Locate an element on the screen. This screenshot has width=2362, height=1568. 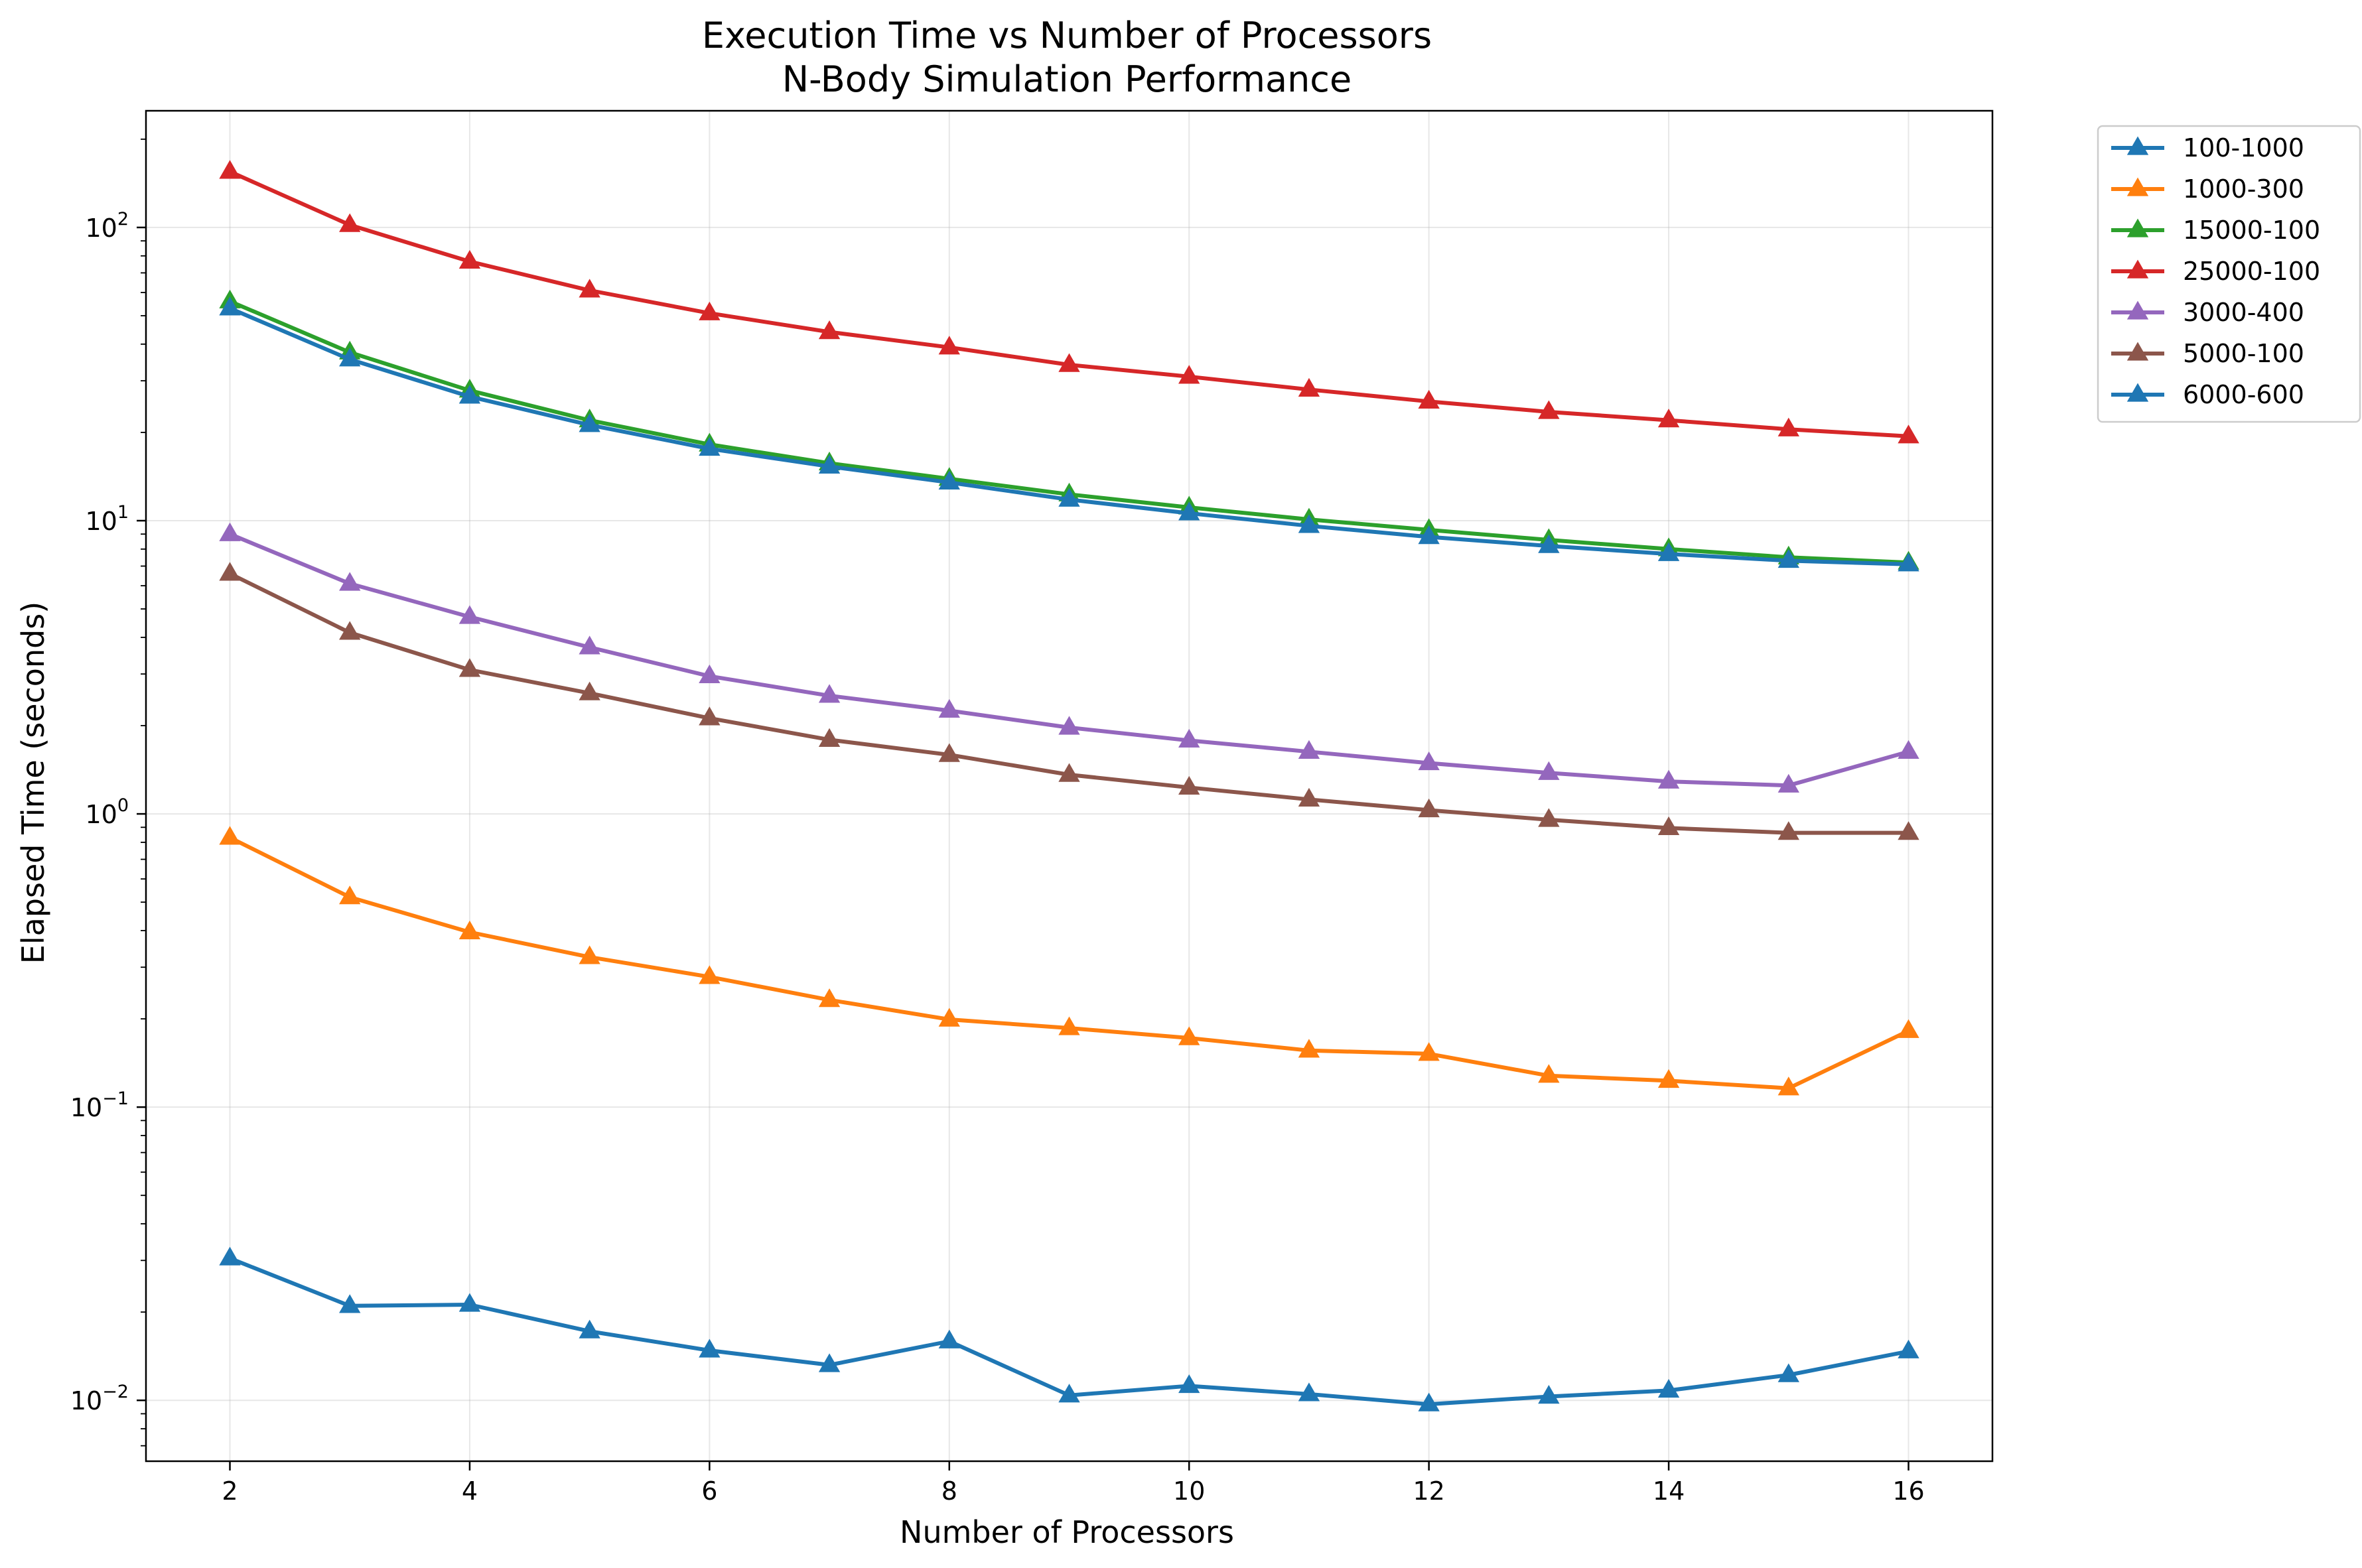
legend-item: 6000-600 is located at coordinates (2207, 394).